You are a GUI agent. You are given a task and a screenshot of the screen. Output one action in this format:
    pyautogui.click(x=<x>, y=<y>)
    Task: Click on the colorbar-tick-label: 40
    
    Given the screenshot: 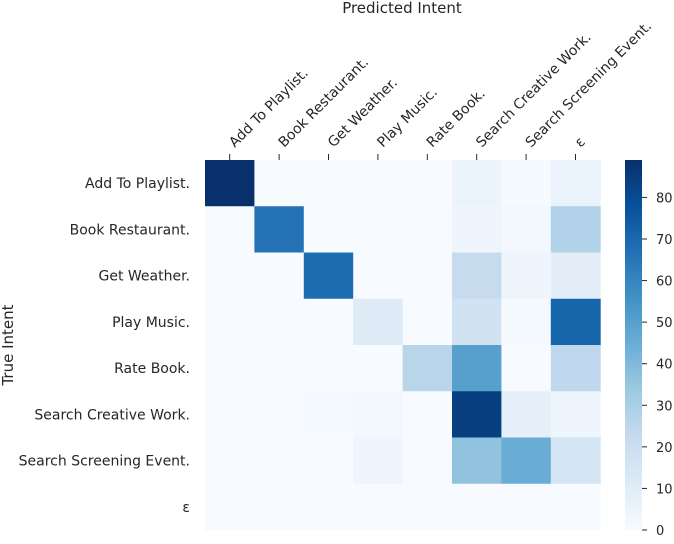 What is the action you would take?
    pyautogui.click(x=664, y=365)
    